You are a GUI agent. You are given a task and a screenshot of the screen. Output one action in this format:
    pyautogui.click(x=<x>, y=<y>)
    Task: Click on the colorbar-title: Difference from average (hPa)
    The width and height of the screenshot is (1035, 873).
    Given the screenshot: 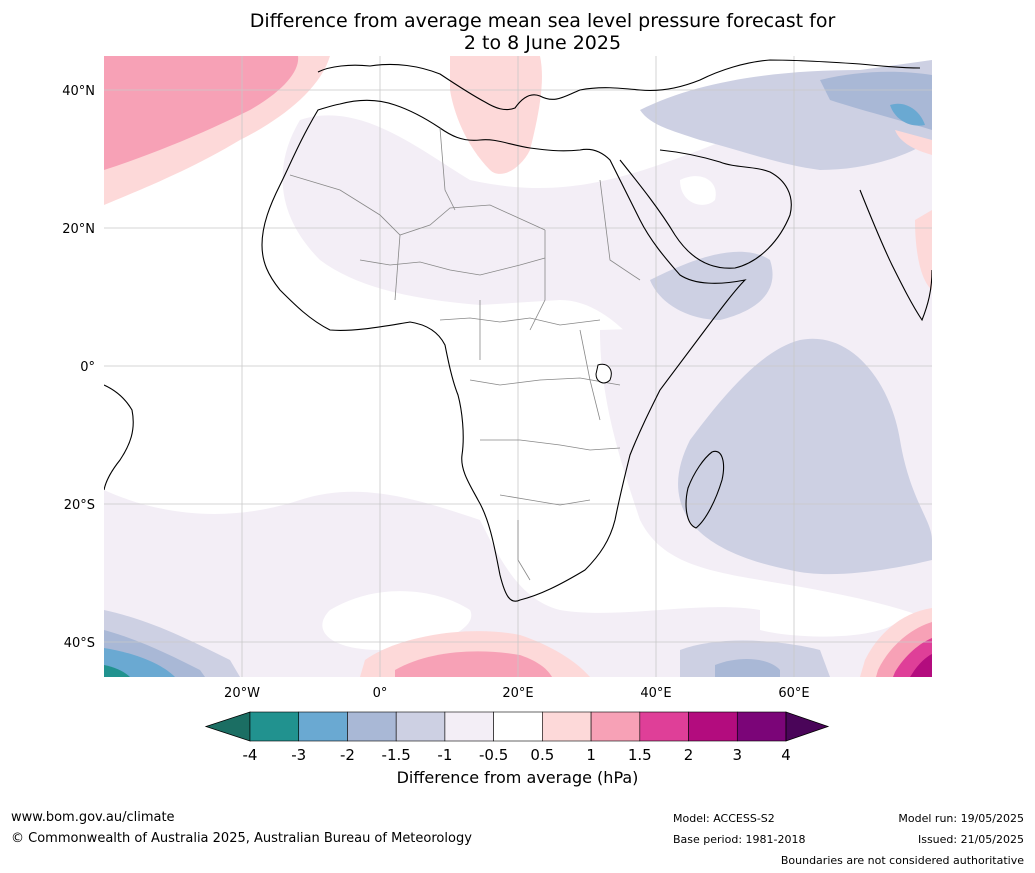 What is the action you would take?
    pyautogui.click(x=517, y=777)
    